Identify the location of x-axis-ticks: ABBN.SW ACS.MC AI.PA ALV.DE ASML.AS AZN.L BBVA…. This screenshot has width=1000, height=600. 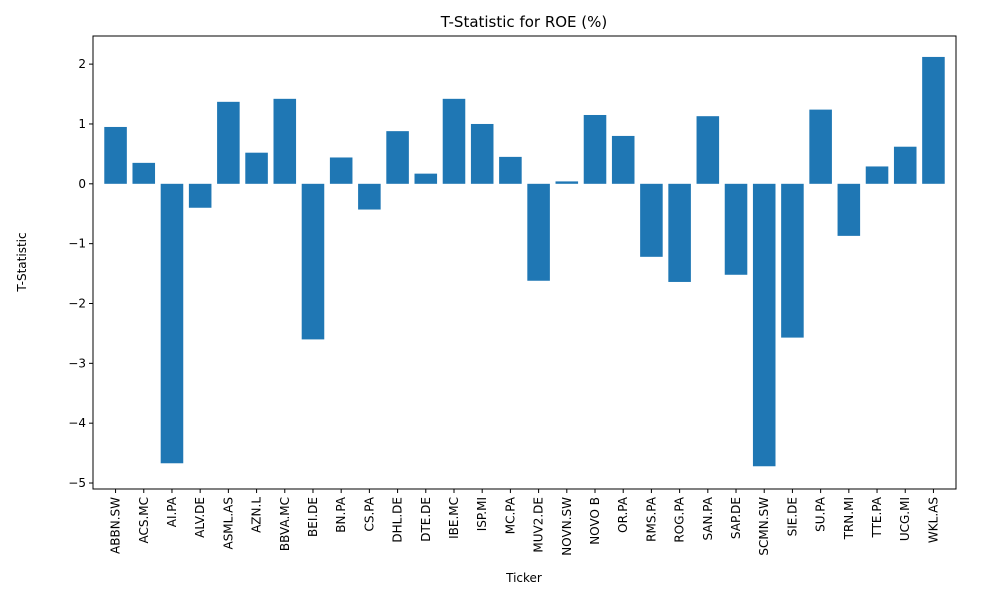
(524, 522).